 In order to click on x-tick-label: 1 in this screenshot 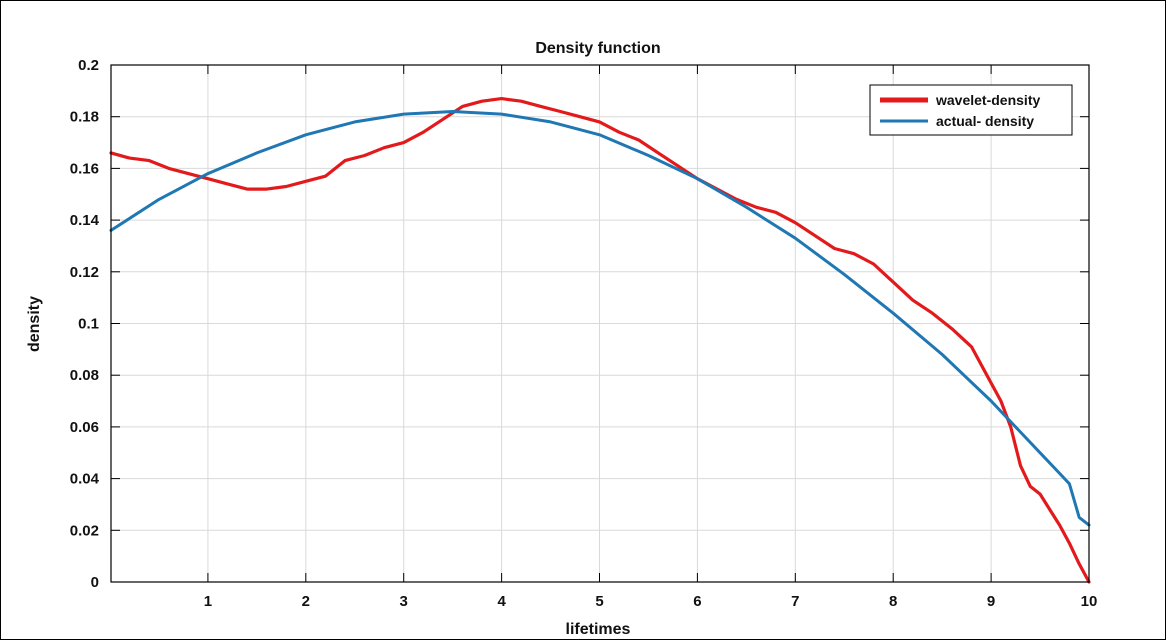, I will do `click(208, 601)`.